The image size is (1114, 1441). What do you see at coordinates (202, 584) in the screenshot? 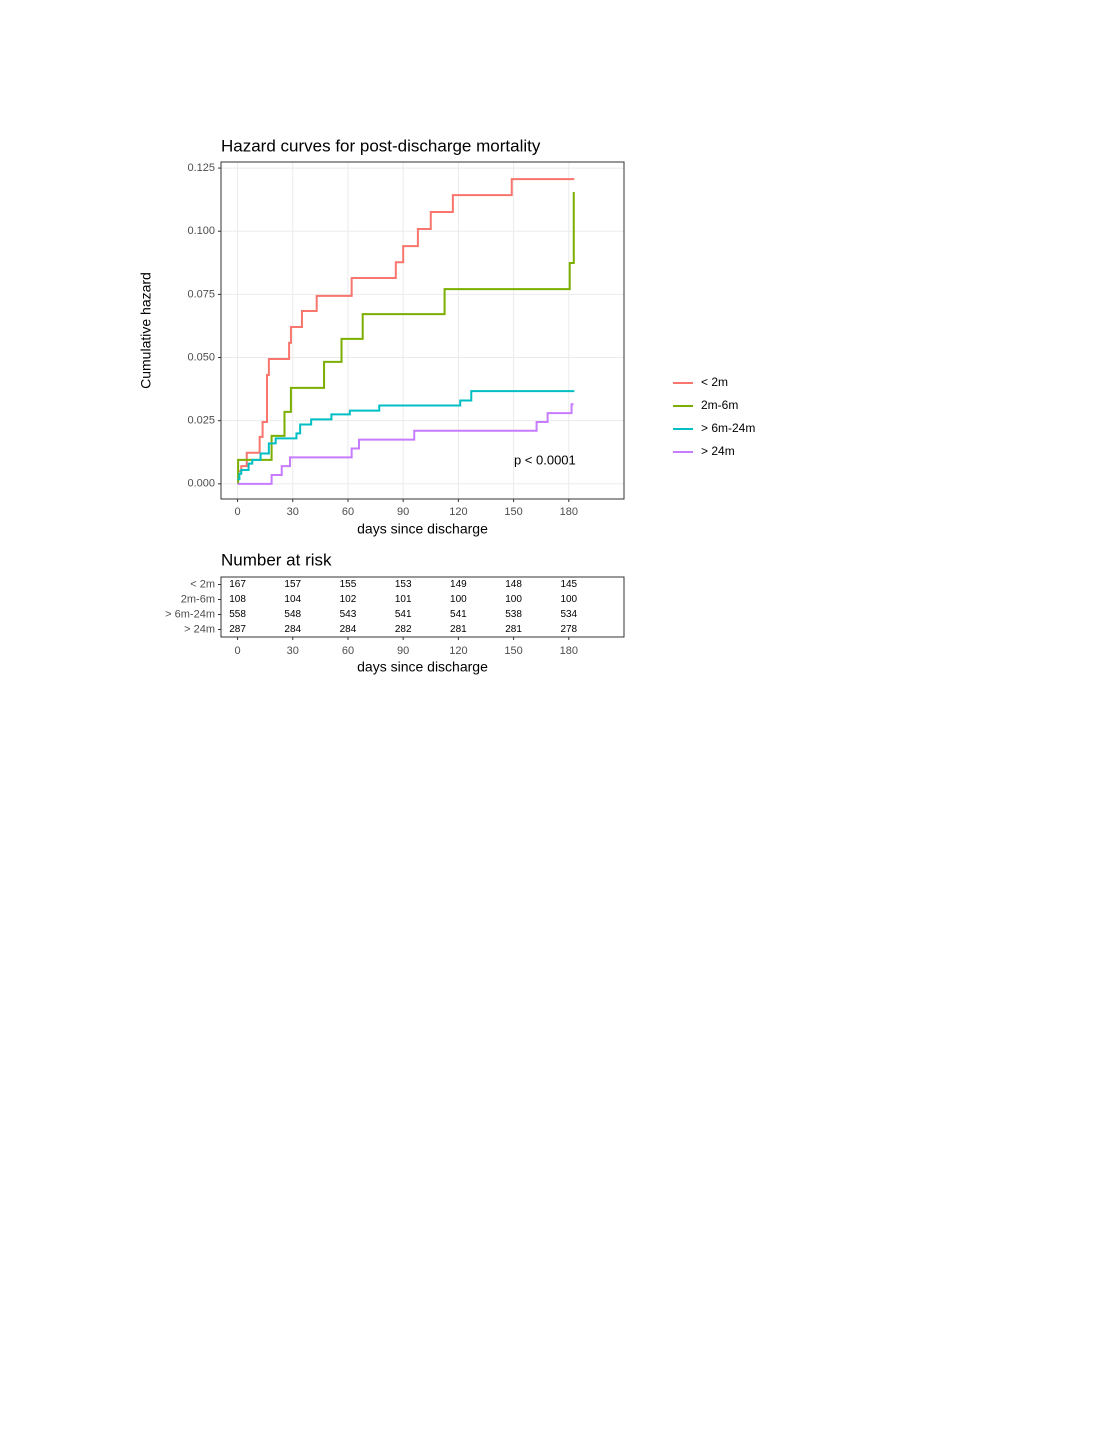
I see `row-label: < 2m` at bounding box center [202, 584].